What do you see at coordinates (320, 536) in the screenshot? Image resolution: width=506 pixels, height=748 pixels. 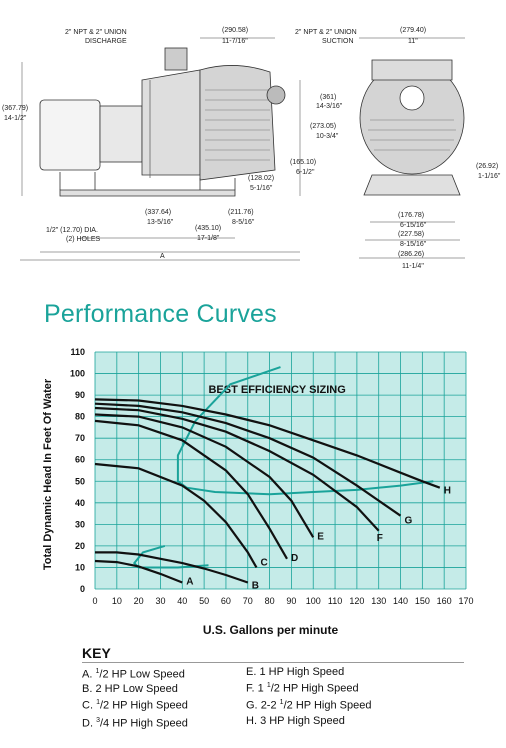 I see `curve-label-e: E` at bounding box center [320, 536].